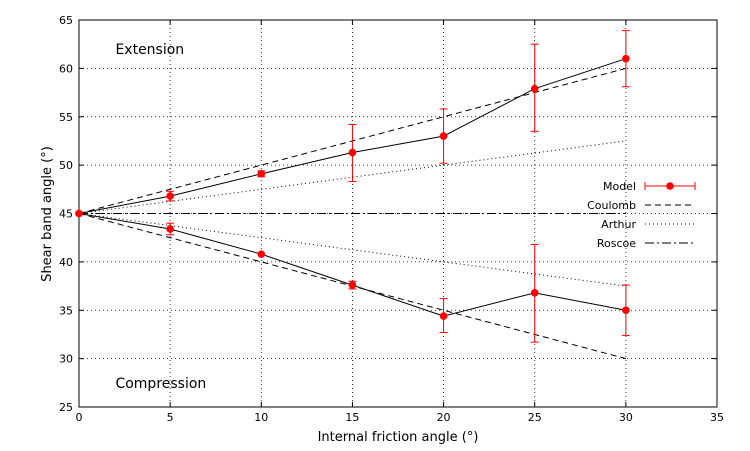 The image size is (750, 451). What do you see at coordinates (66, 359) in the screenshot?
I see `y-tick-label: 30` at bounding box center [66, 359].